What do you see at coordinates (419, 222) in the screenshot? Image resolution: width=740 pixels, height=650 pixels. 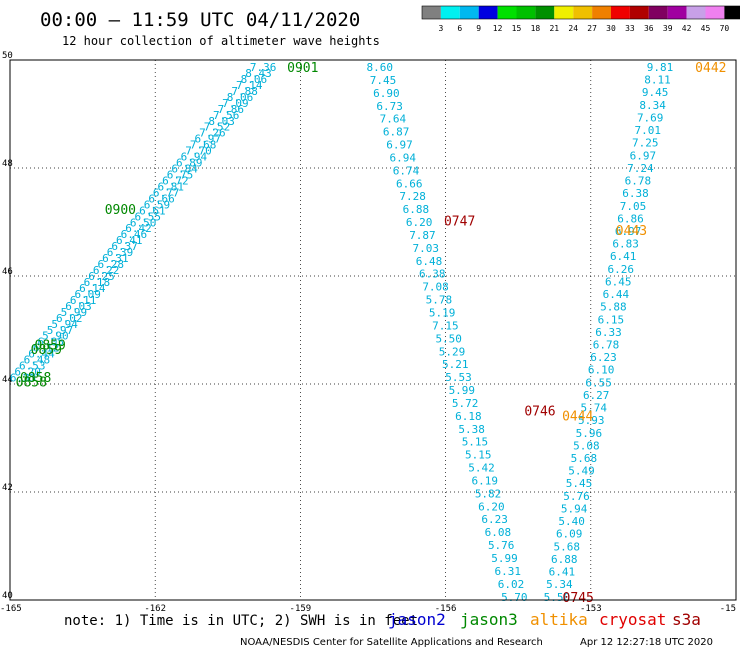 I see `swh-value: 6.20` at bounding box center [419, 222].